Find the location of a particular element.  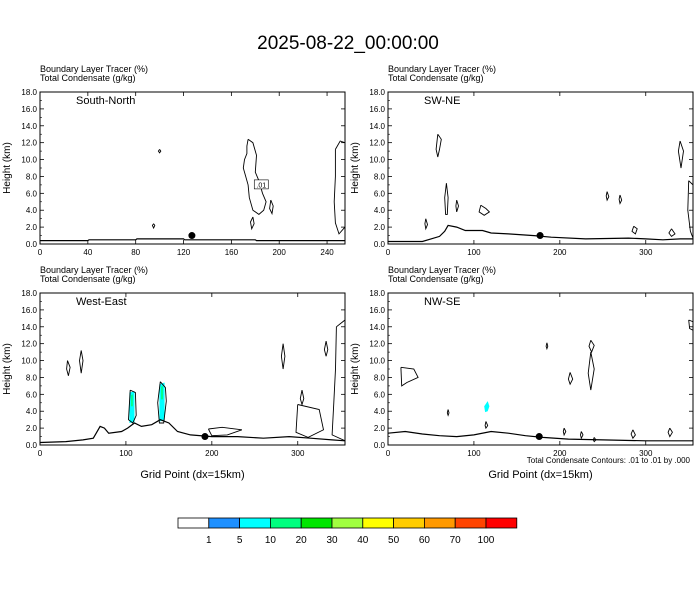

x-tick-label: 120 is located at coordinates (184, 252).